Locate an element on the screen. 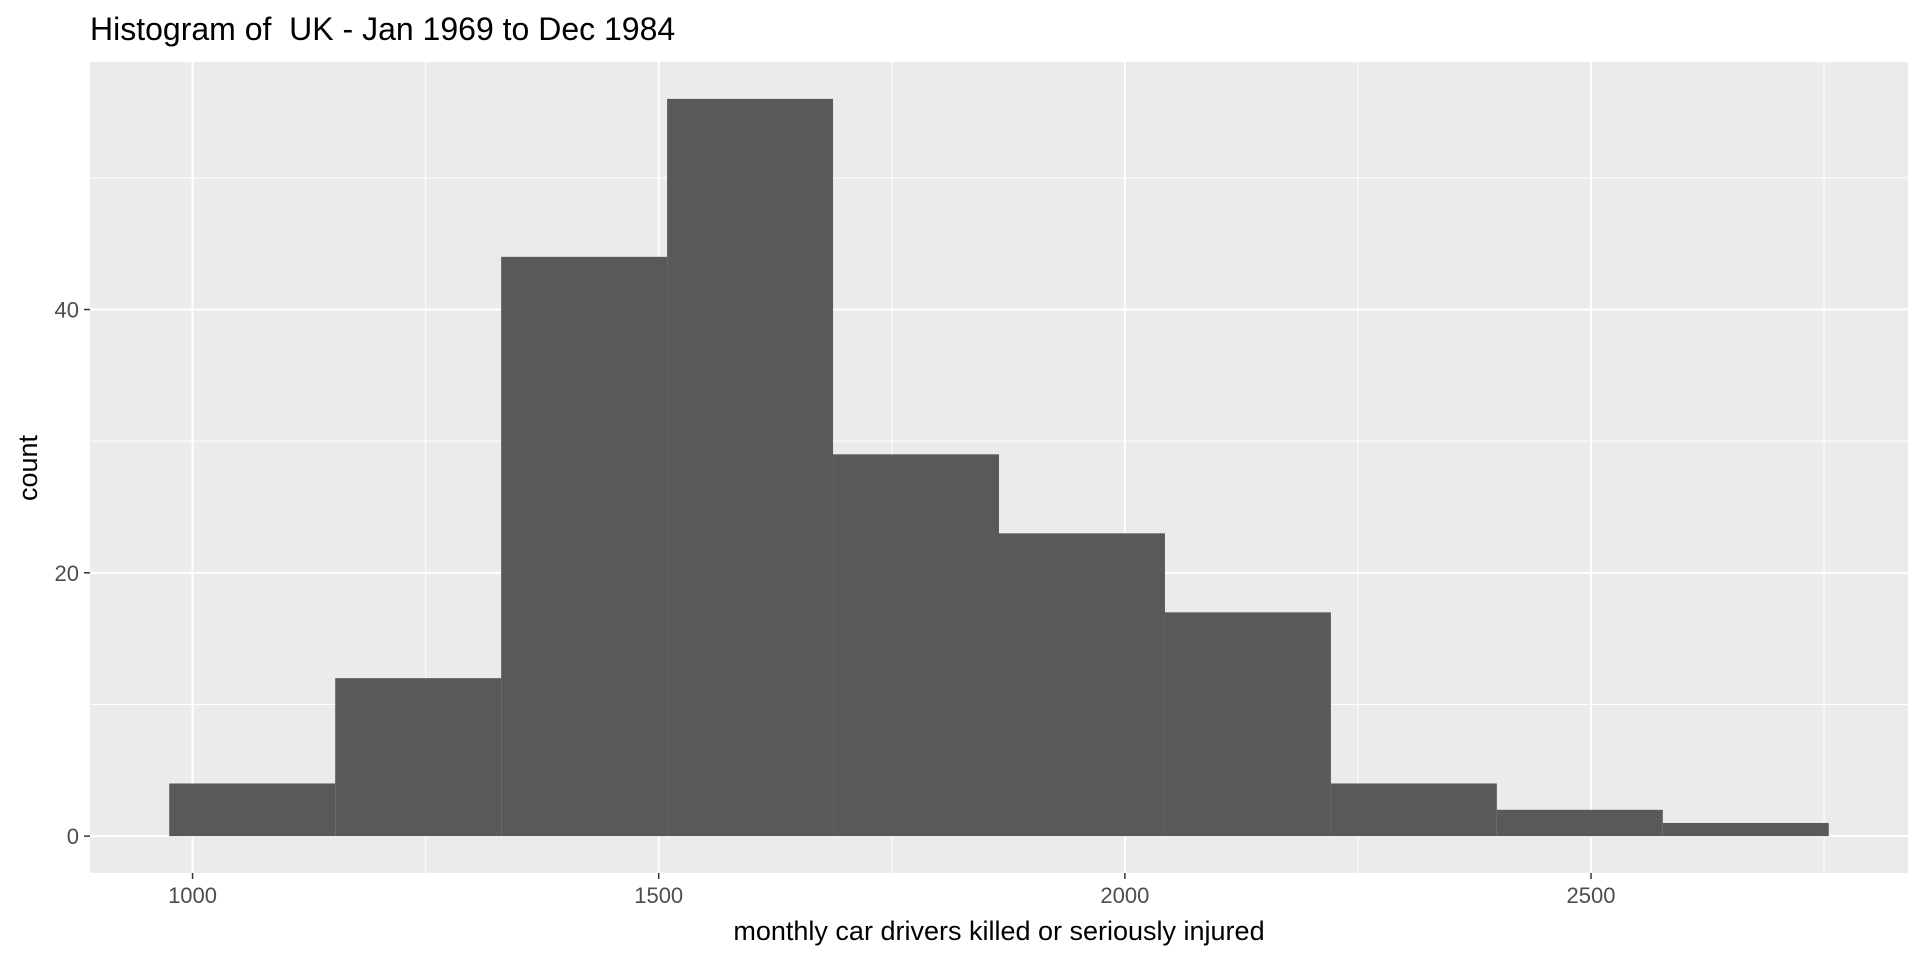  chart-title: Histogram of UK - Jan 1969 to Dec 1984 is located at coordinates (382, 29).